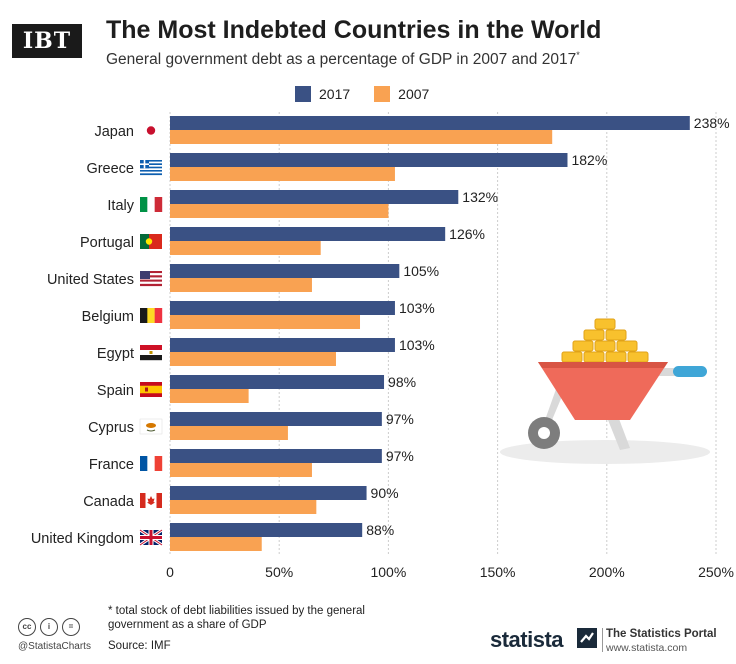 The height and width of the screenshot is (664, 736). I want to click on legend-item-2007: 2007, so click(401, 94).